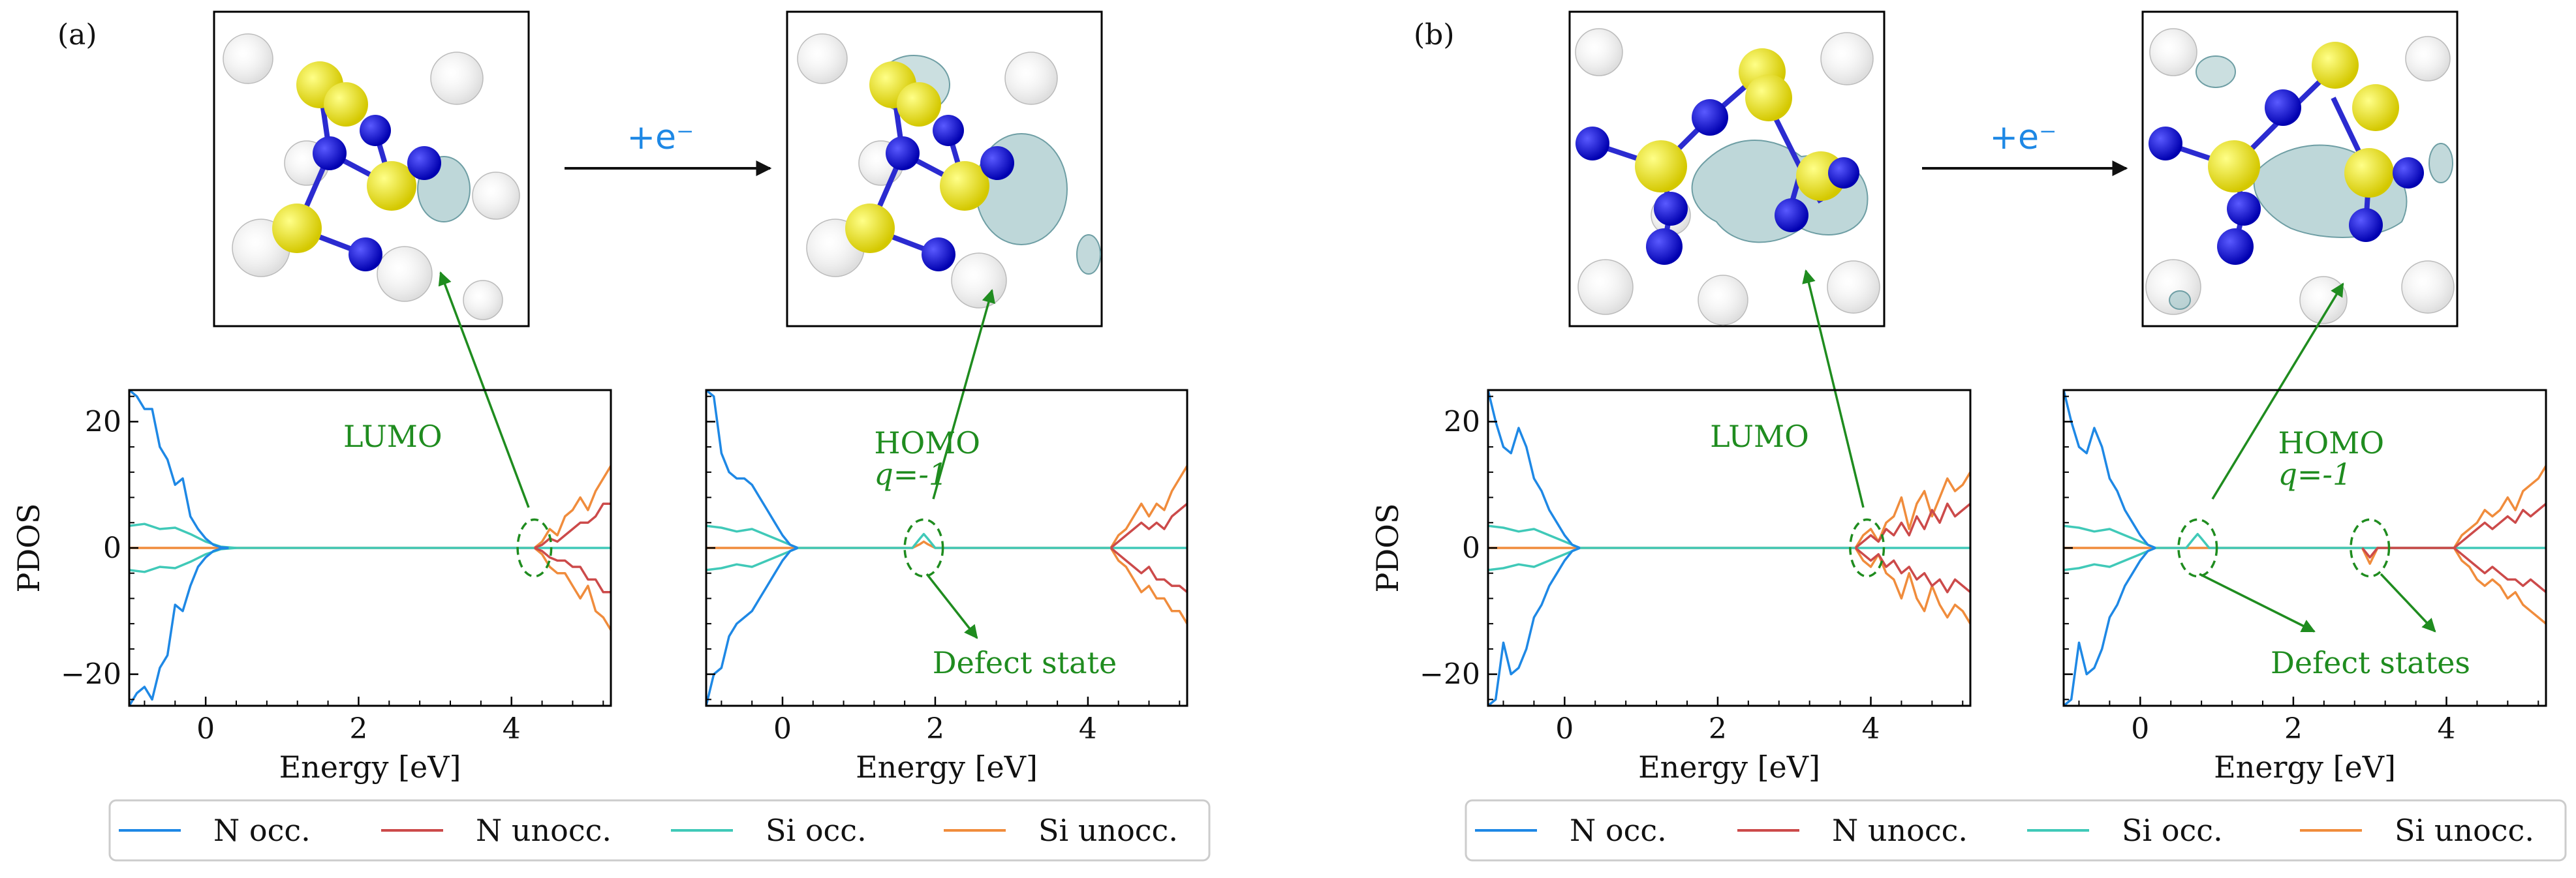 This screenshot has height=878, width=2576. I want to click on electron-addition-b: +e⁻, so click(2025, 147).